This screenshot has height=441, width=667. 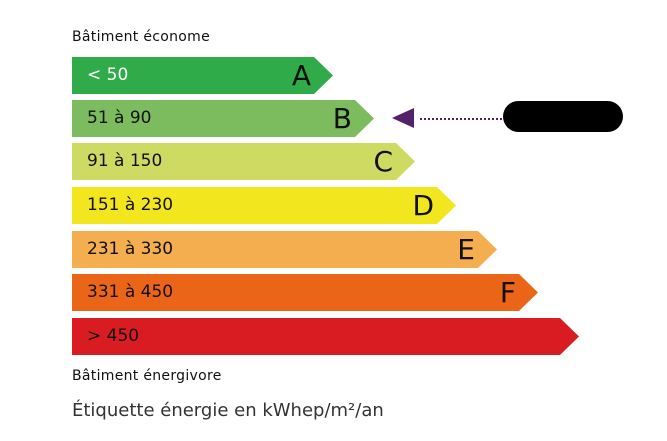 What do you see at coordinates (202, 75) in the screenshot?
I see `energy-class-bar-a: < 50 A` at bounding box center [202, 75].